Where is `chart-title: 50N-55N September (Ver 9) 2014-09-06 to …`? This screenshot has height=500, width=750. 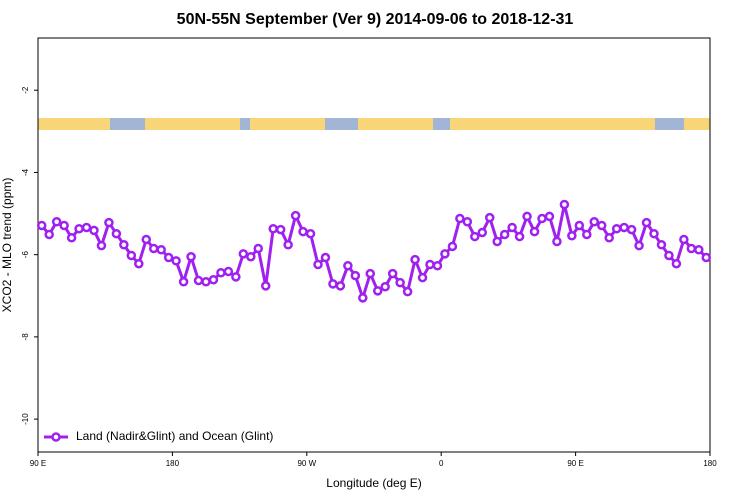 chart-title: 50N-55N September (Ver 9) 2014-09-06 to … is located at coordinates (375, 19).